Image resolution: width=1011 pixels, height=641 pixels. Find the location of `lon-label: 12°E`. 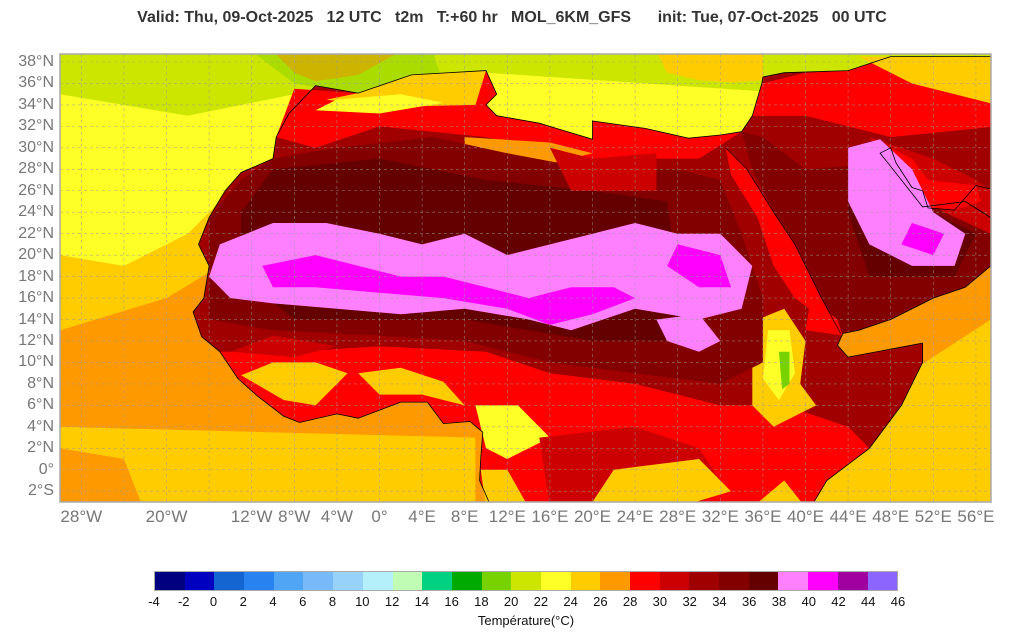

lon-label: 12°E is located at coordinates (507, 516).